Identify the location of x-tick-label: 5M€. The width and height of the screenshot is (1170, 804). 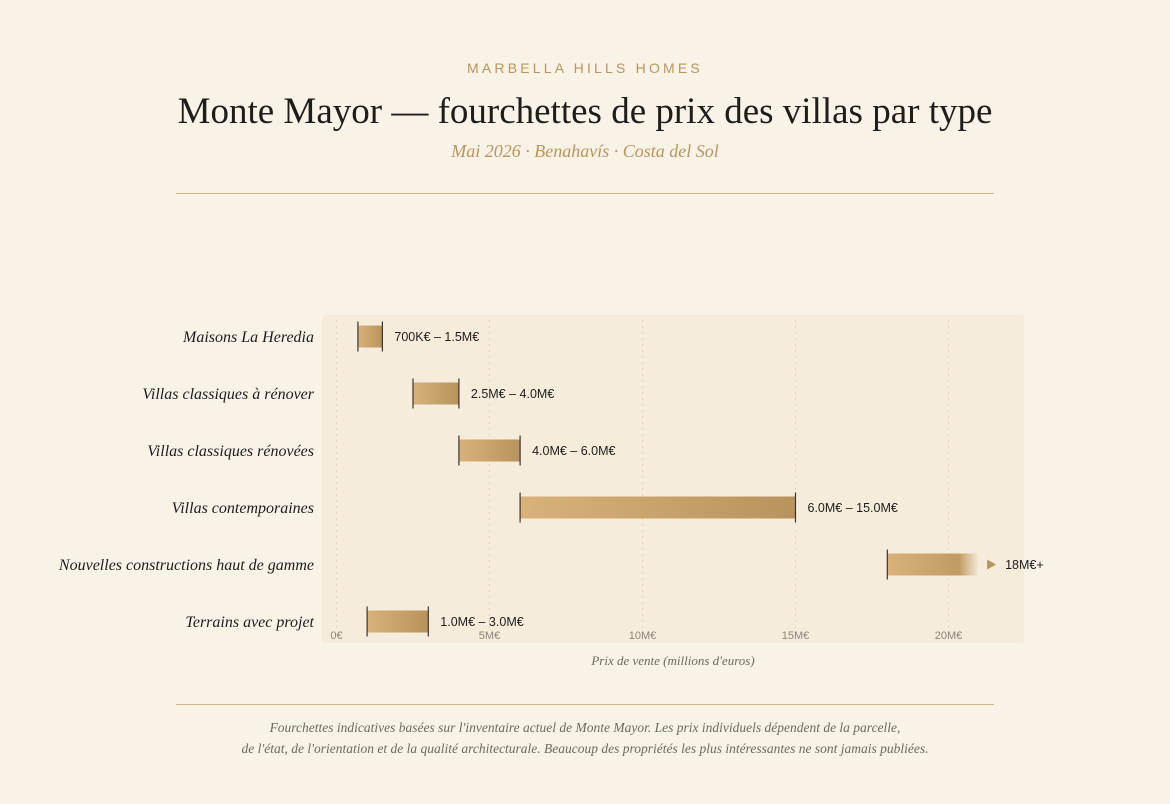
(489, 636).